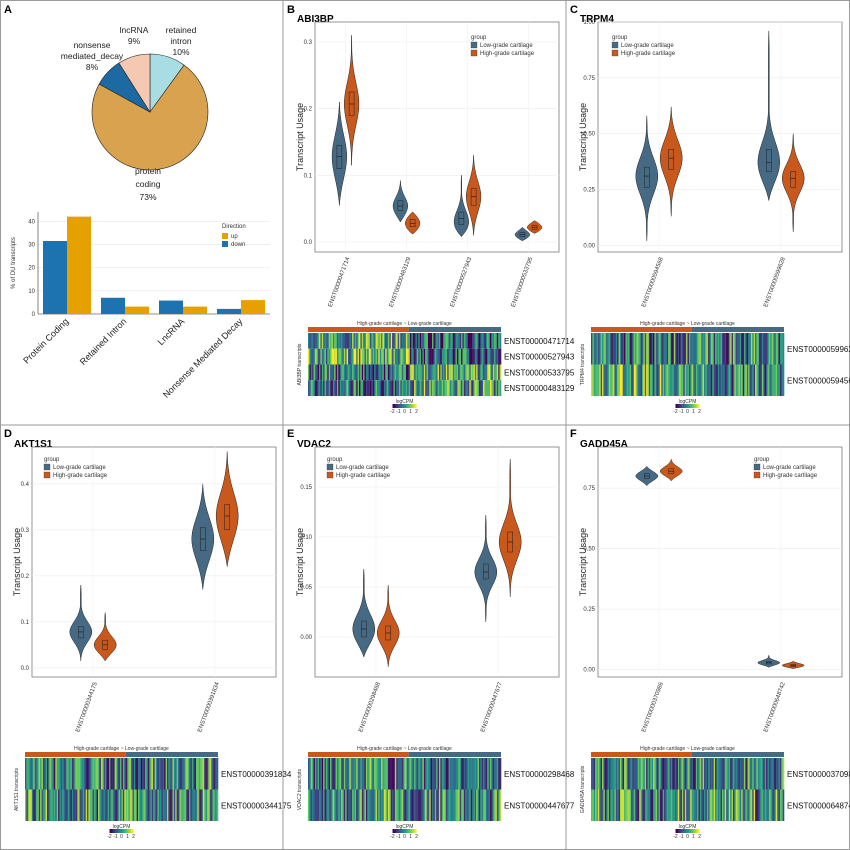  What do you see at coordinates (688, 789) in the screenshot?
I see `heatmap-cells` at bounding box center [688, 789].